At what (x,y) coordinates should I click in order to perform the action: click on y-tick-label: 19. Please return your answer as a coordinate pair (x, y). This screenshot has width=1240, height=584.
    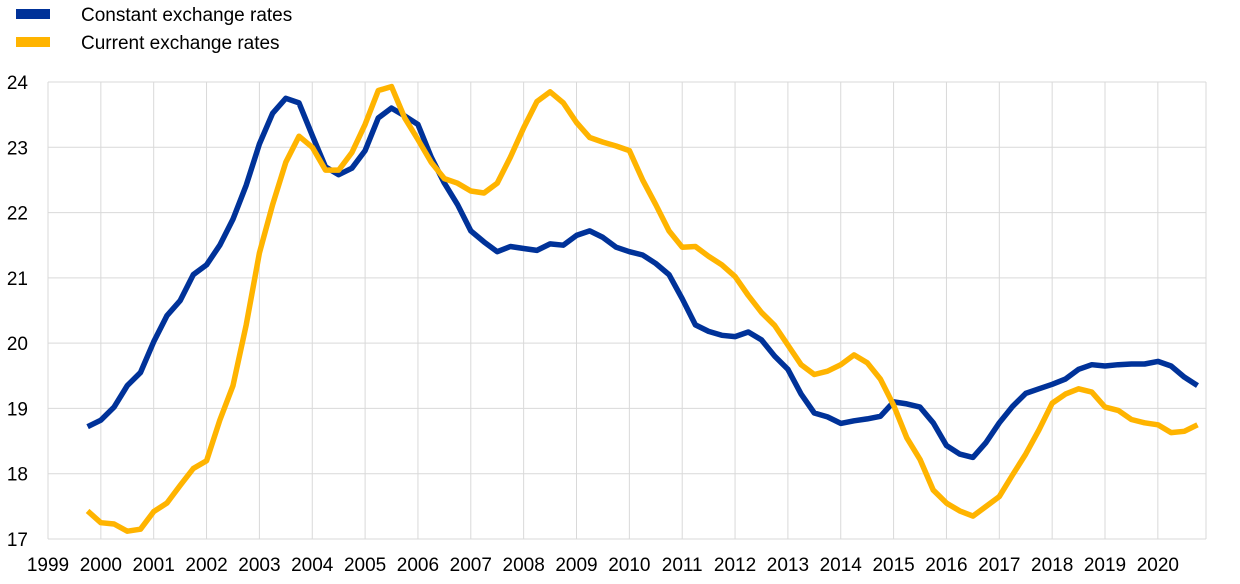
    Looking at the image, I should click on (17, 409).